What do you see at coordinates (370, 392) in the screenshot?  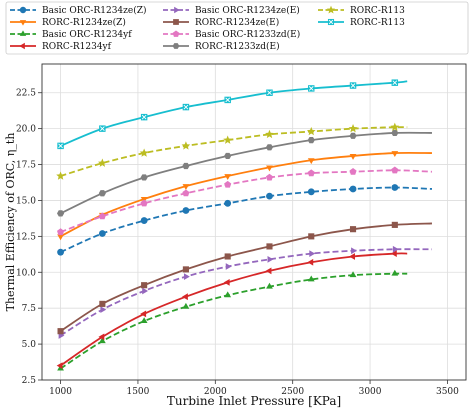 I see `x-tick-label: 3000` at bounding box center [370, 392].